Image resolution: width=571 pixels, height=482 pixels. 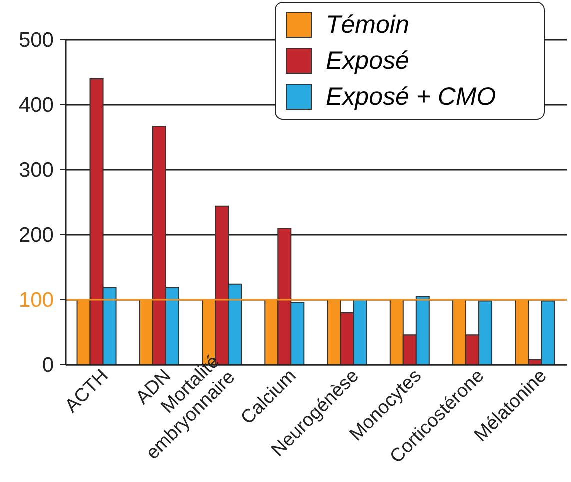 What do you see at coordinates (368, 61) in the screenshot?
I see `legend-label: Exposé` at bounding box center [368, 61].